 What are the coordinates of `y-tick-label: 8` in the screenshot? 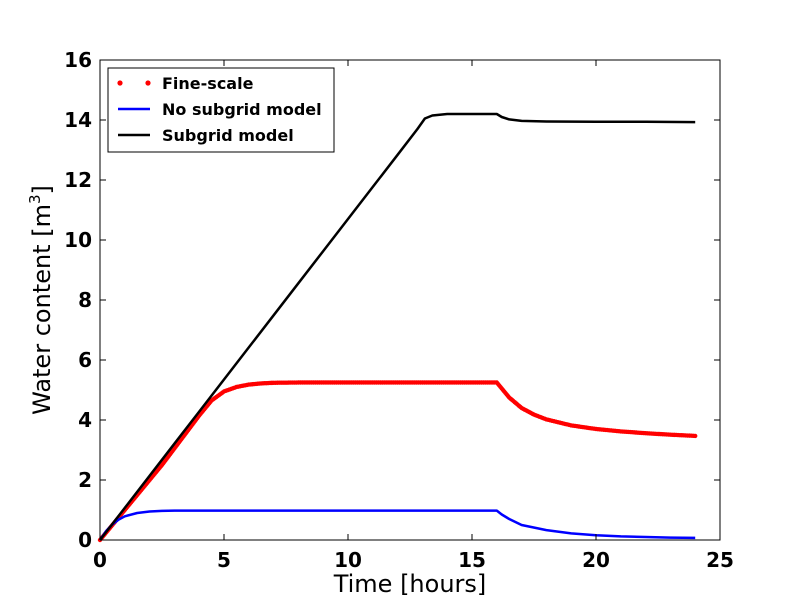 It's located at (85, 300).